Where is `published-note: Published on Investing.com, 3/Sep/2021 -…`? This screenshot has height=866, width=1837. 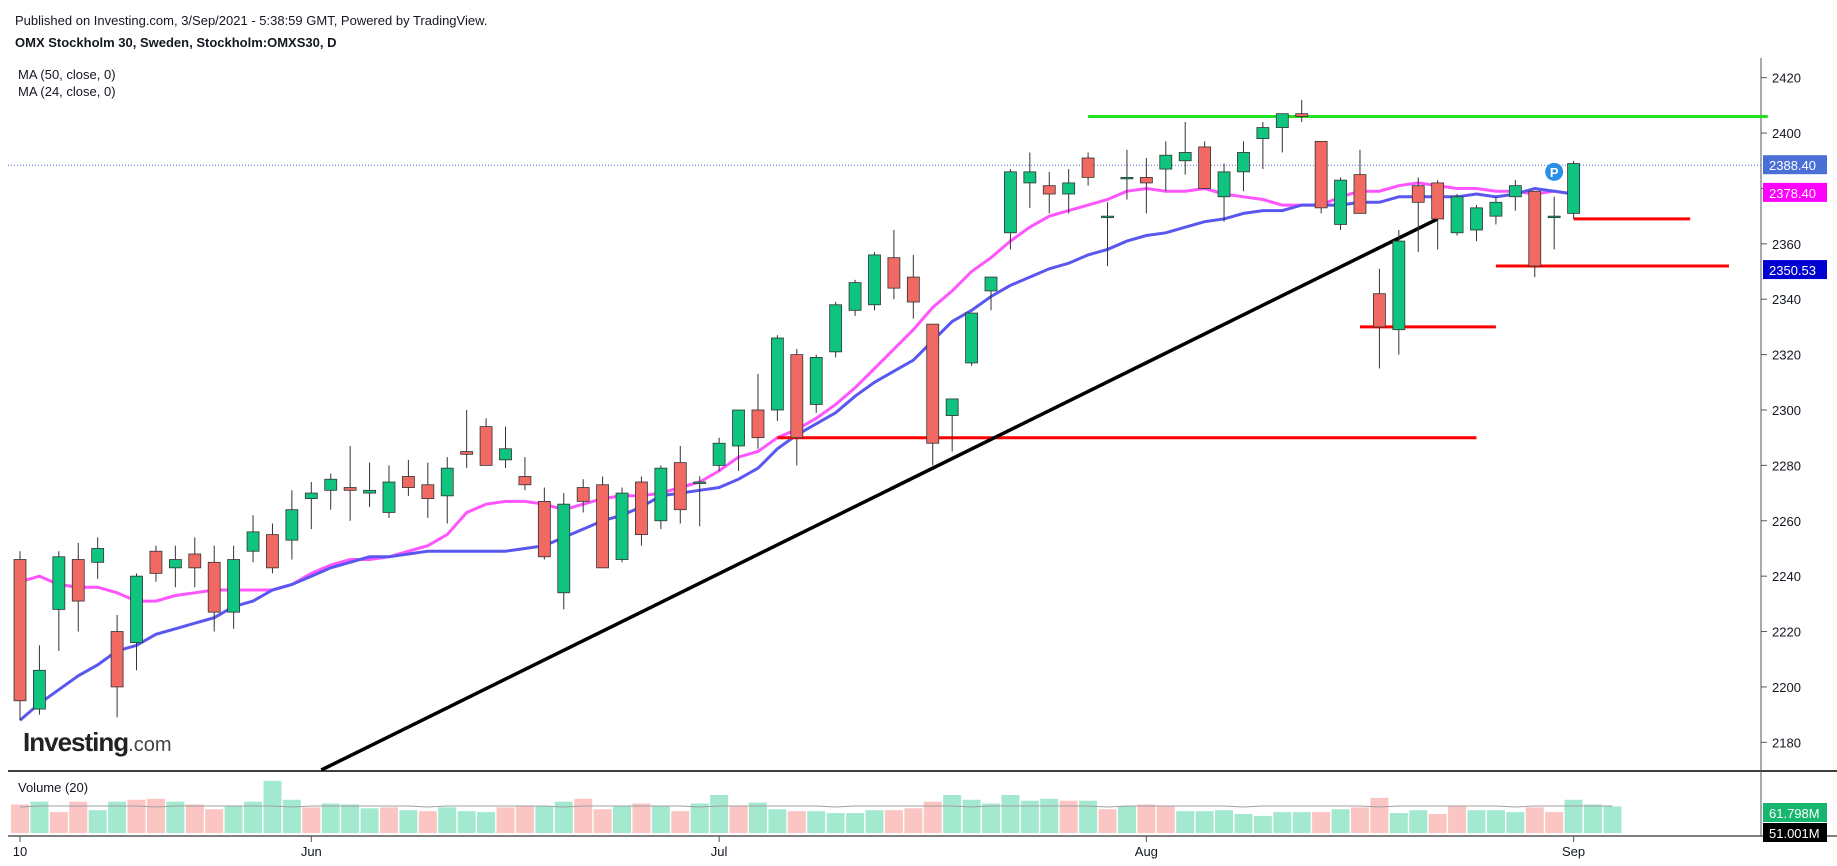
published-note: Published on Investing.com, 3/Sep/2021 -… is located at coordinates (251, 20).